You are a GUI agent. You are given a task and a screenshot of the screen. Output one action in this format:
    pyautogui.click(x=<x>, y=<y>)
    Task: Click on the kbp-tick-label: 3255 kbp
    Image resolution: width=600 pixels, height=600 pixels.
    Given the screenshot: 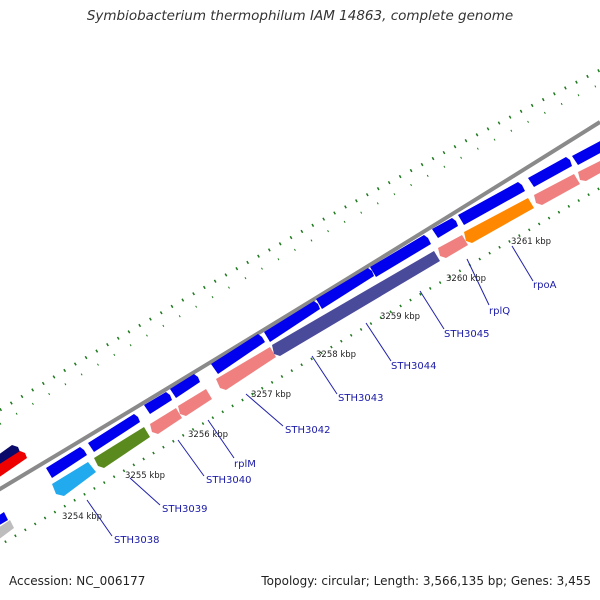 What is the action you would take?
    pyautogui.click(x=145, y=476)
    